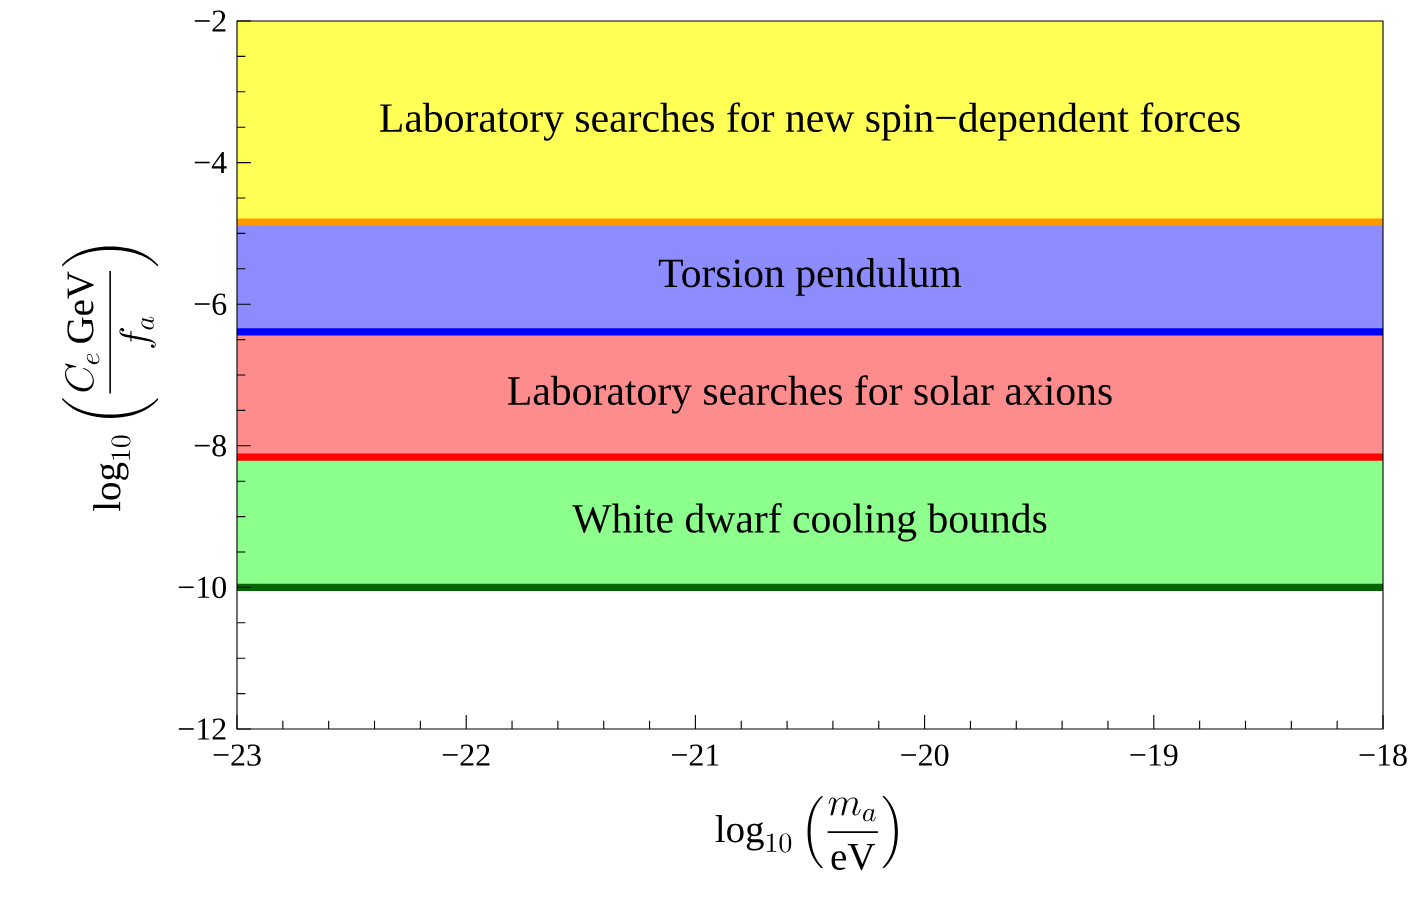  I want to click on band-label: Laboratory searches for solar axions, so click(810, 394).